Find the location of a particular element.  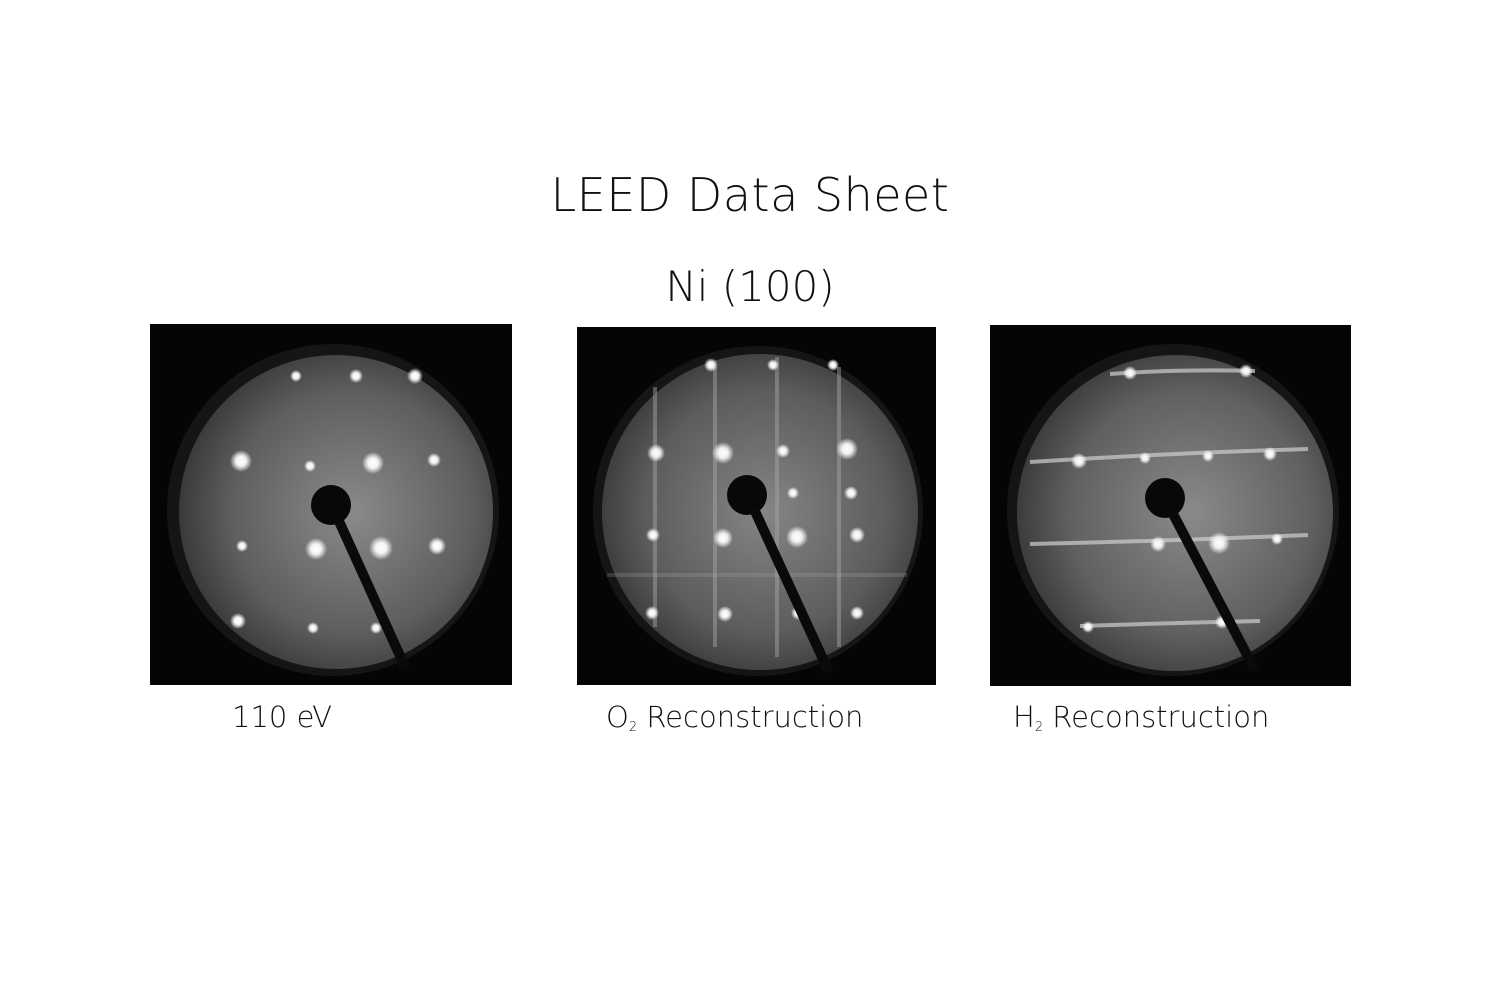

page-title: LEED Data Sheet is located at coordinates (750, 195).